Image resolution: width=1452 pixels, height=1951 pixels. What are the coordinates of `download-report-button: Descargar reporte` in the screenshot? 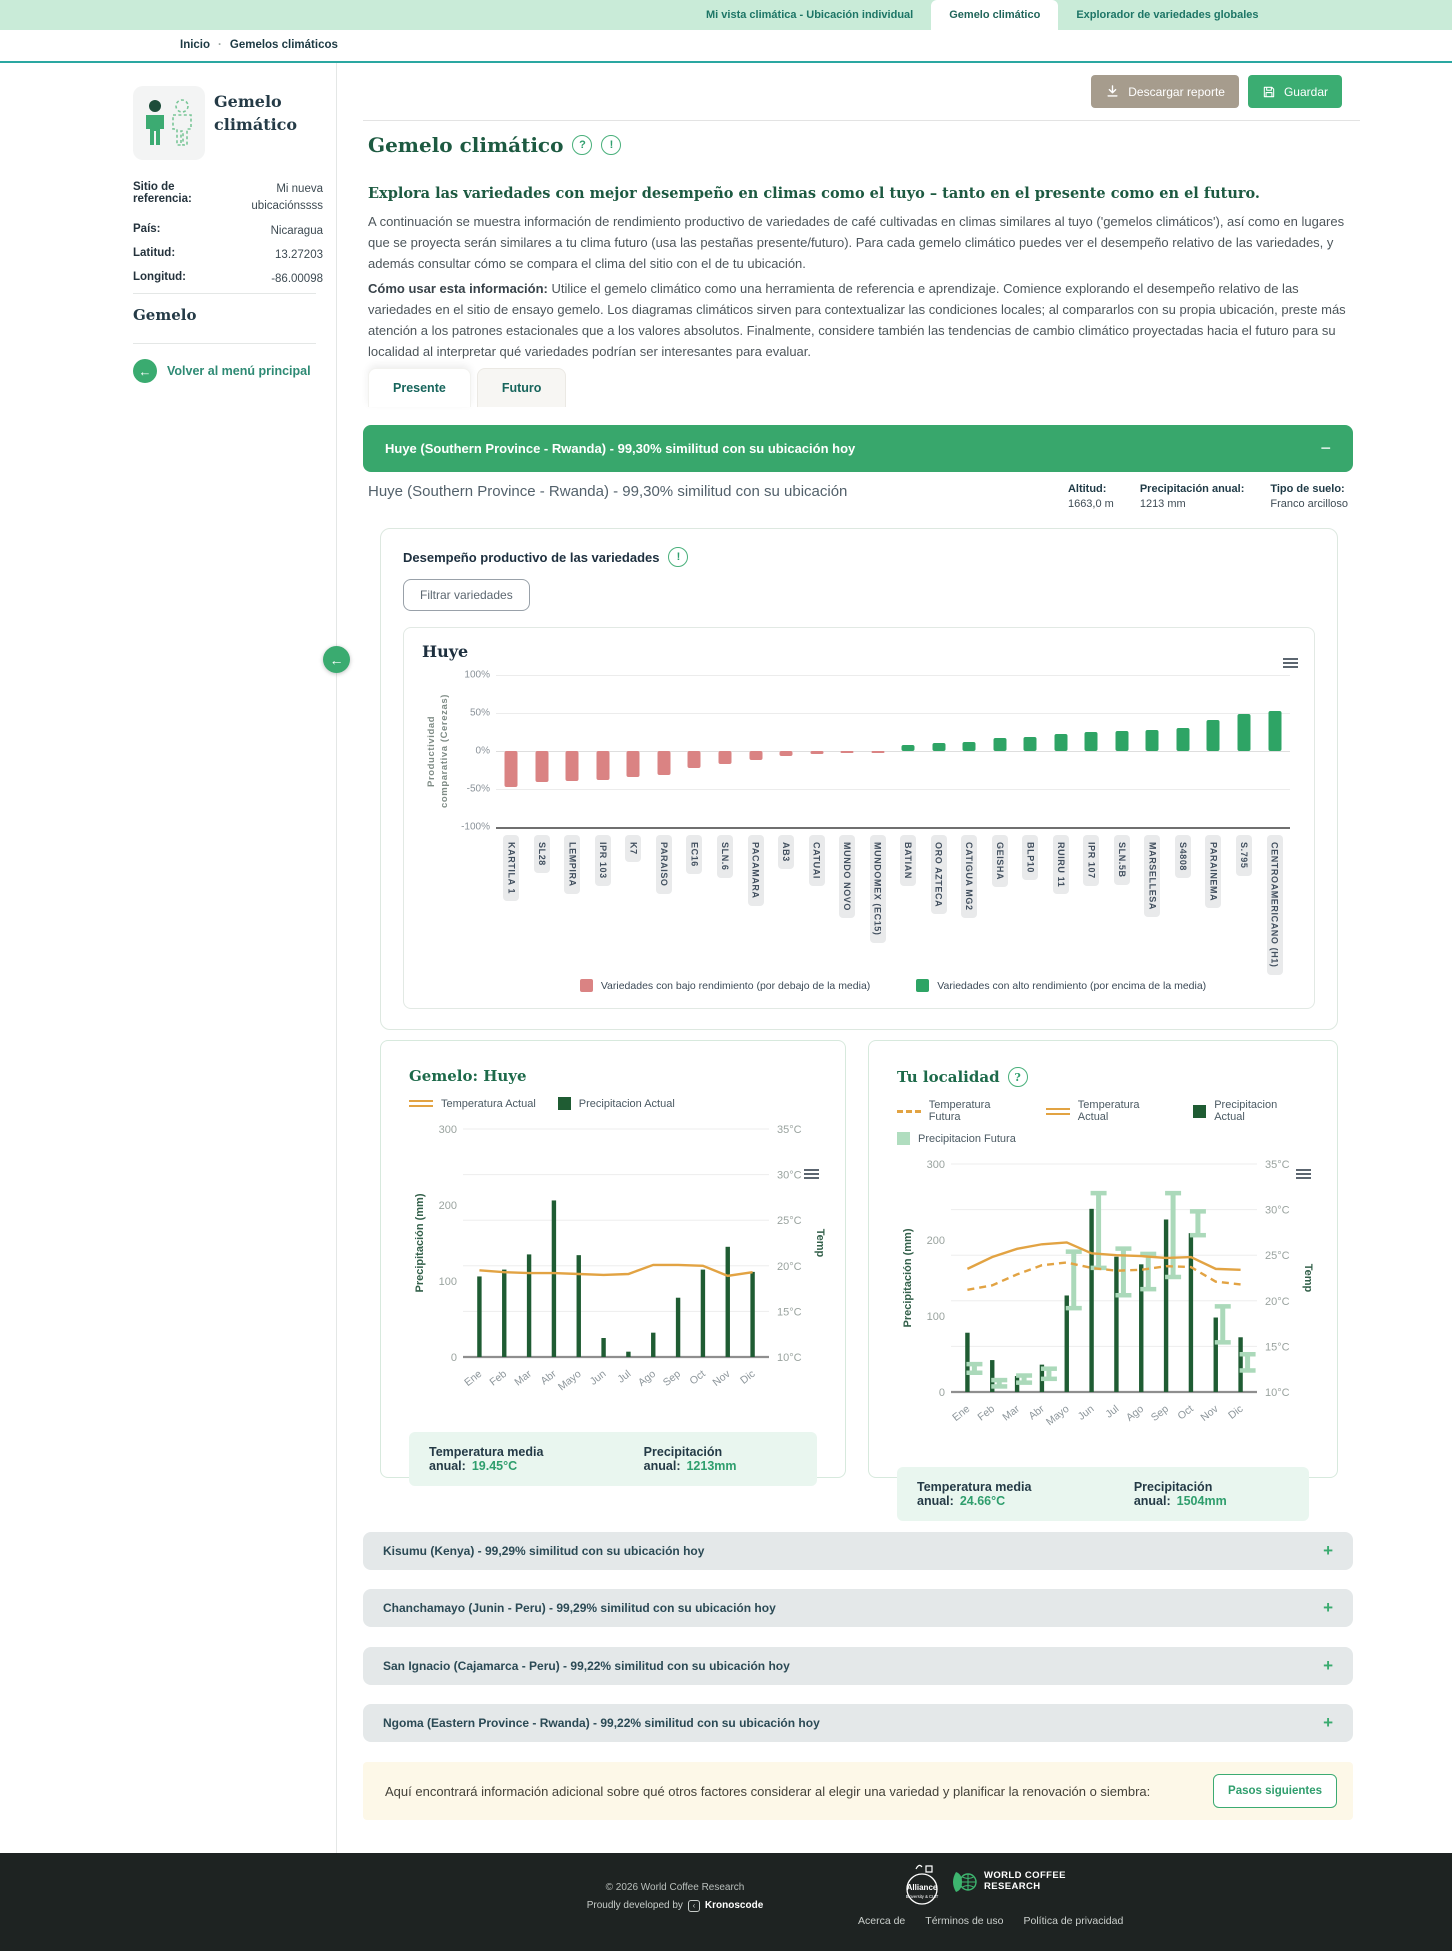 It's located at (1165, 91).